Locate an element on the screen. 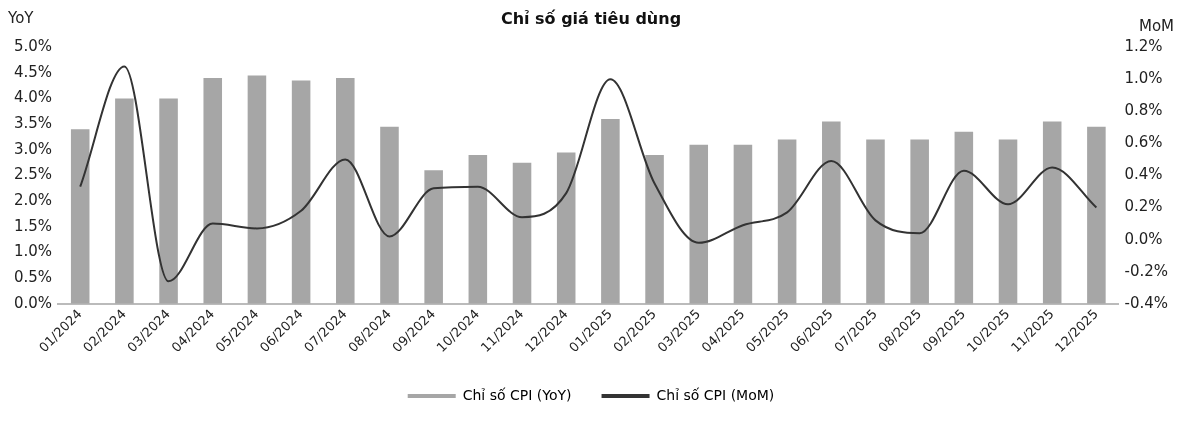 The width and height of the screenshot is (1186, 421). y-tick-label: 4.0% is located at coordinates (33, 97).